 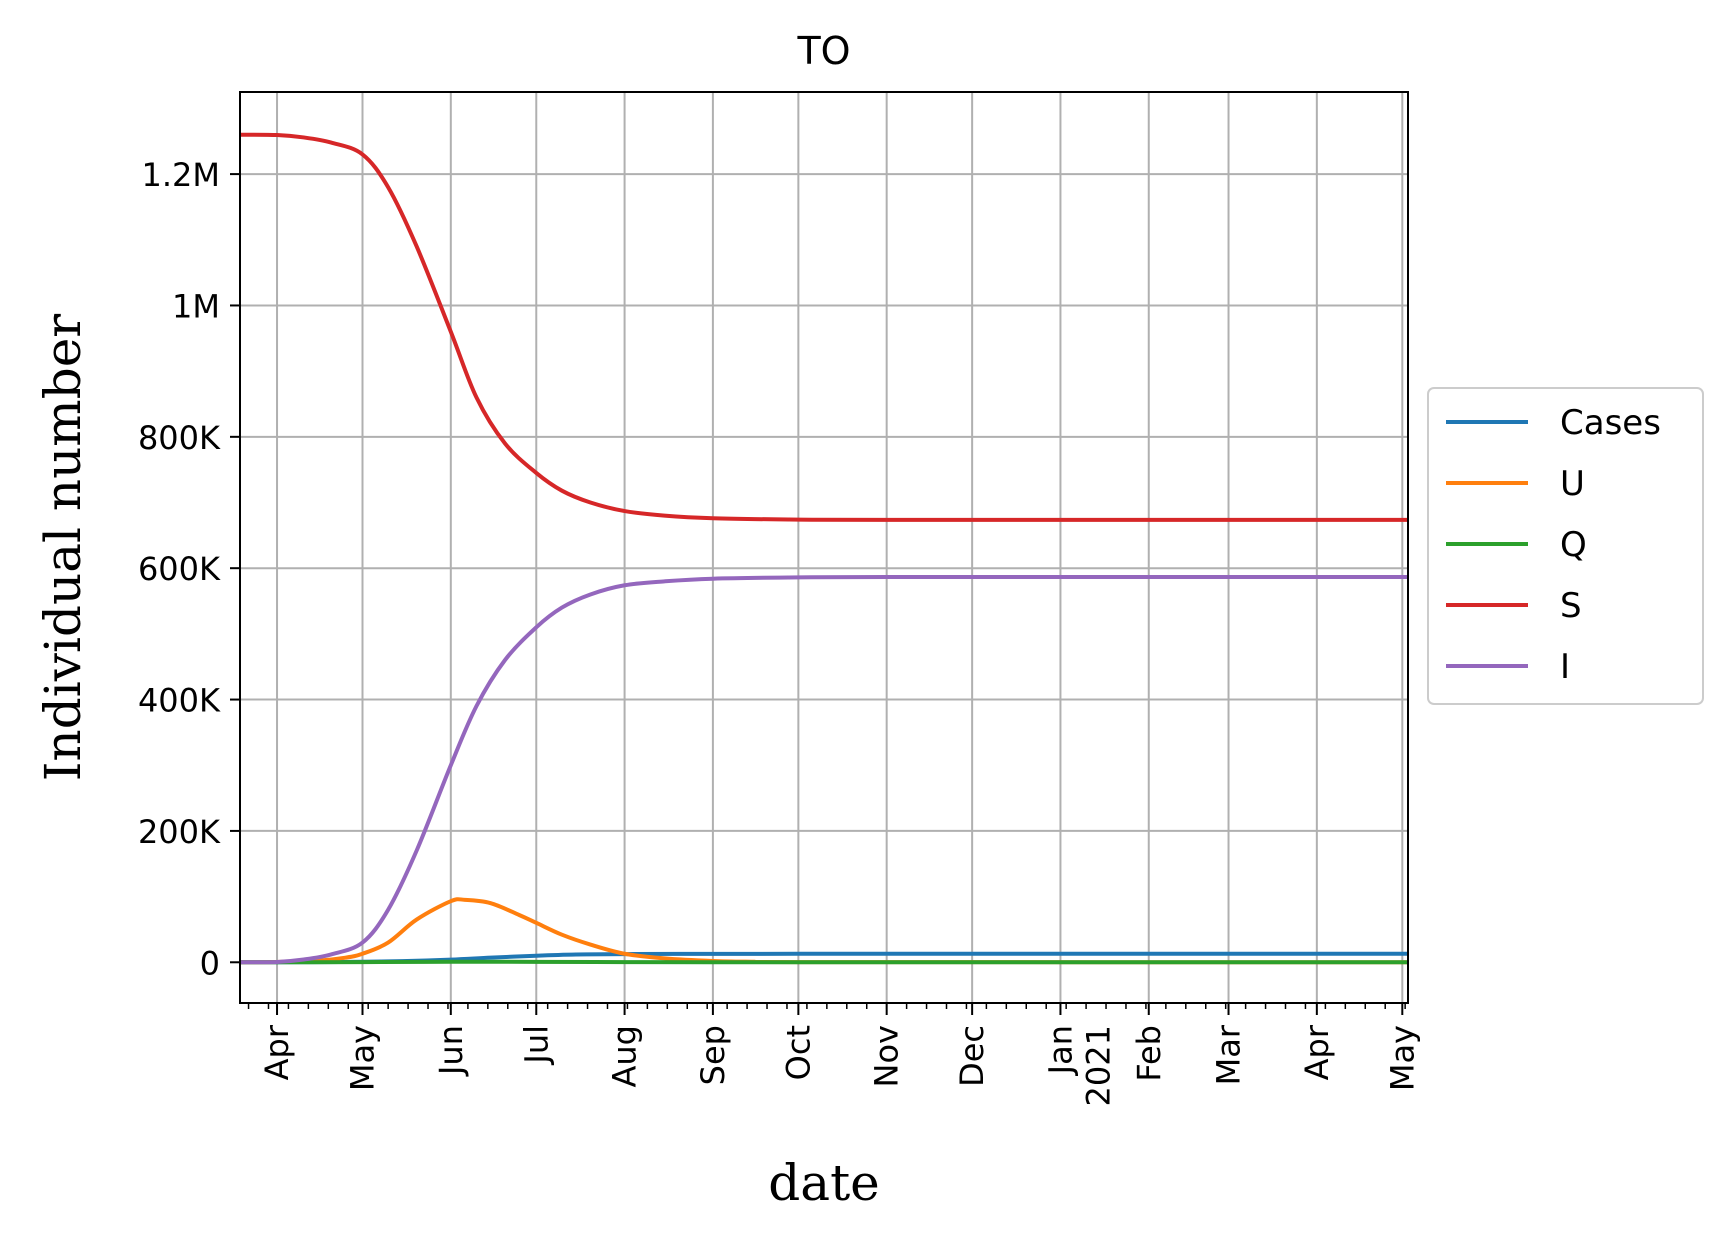 I want to click on chart-title: TO, so click(x=823, y=51).